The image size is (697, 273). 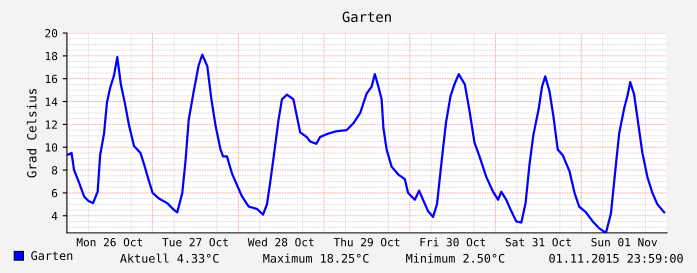 I want to click on x-tick-label: Sat 31 Oct, so click(x=538, y=242).